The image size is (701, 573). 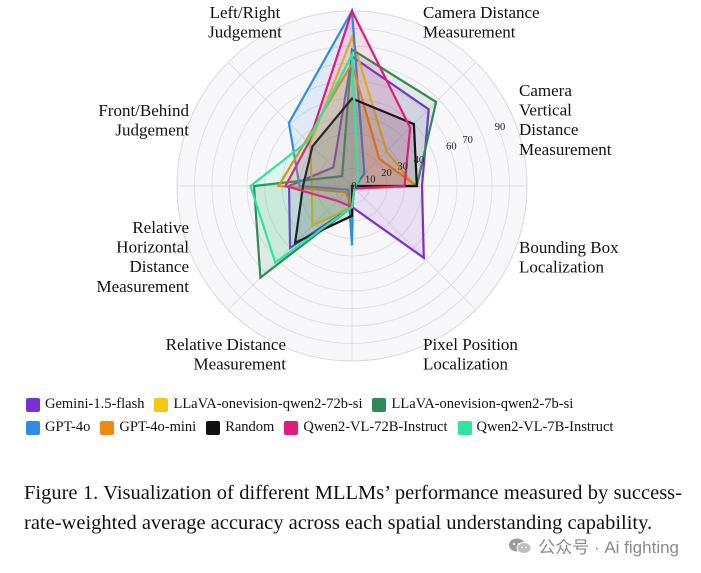 I want to click on legend-item: GPT-4o-mini, so click(x=148, y=427).